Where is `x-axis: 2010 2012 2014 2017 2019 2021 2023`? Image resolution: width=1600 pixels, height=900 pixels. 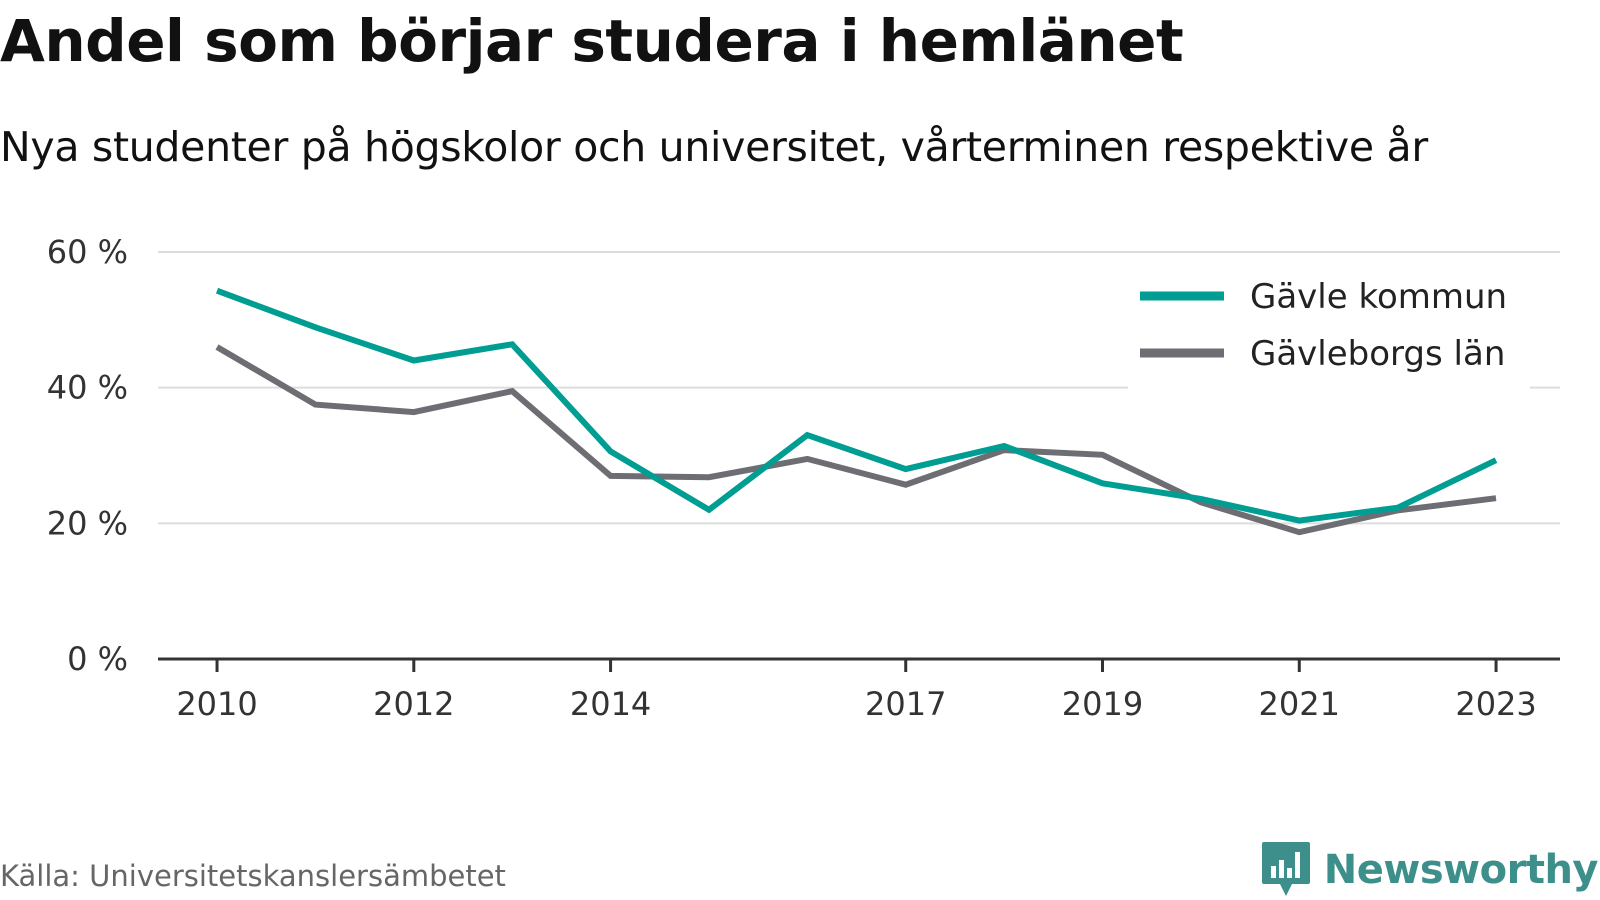
x-axis: 2010 2012 2014 2017 2019 2021 2023 is located at coordinates (859, 690).